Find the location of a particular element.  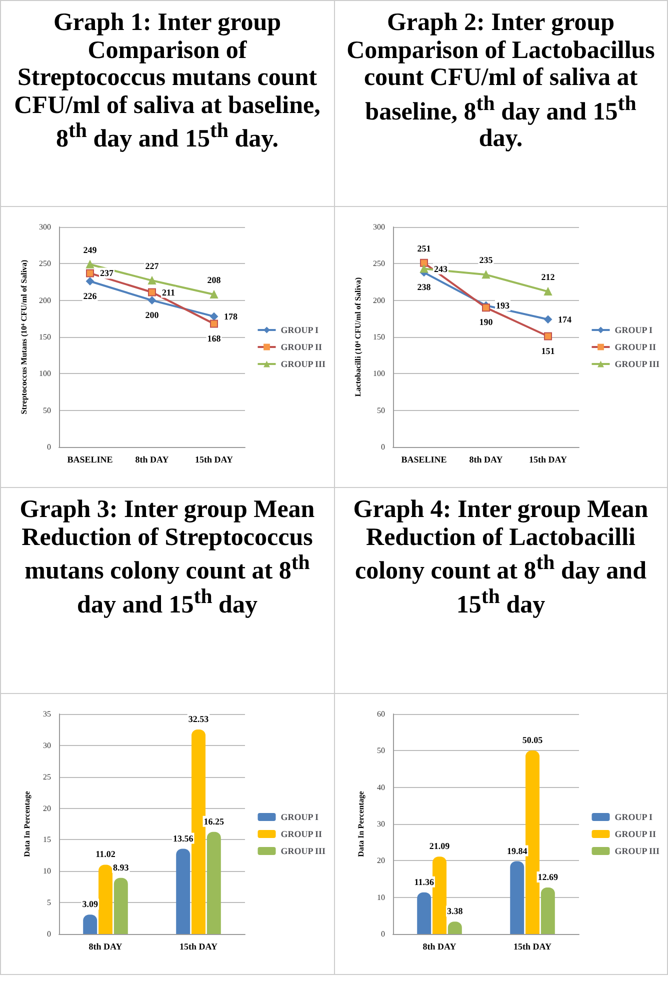

data-label: 212 is located at coordinates (547, 277).